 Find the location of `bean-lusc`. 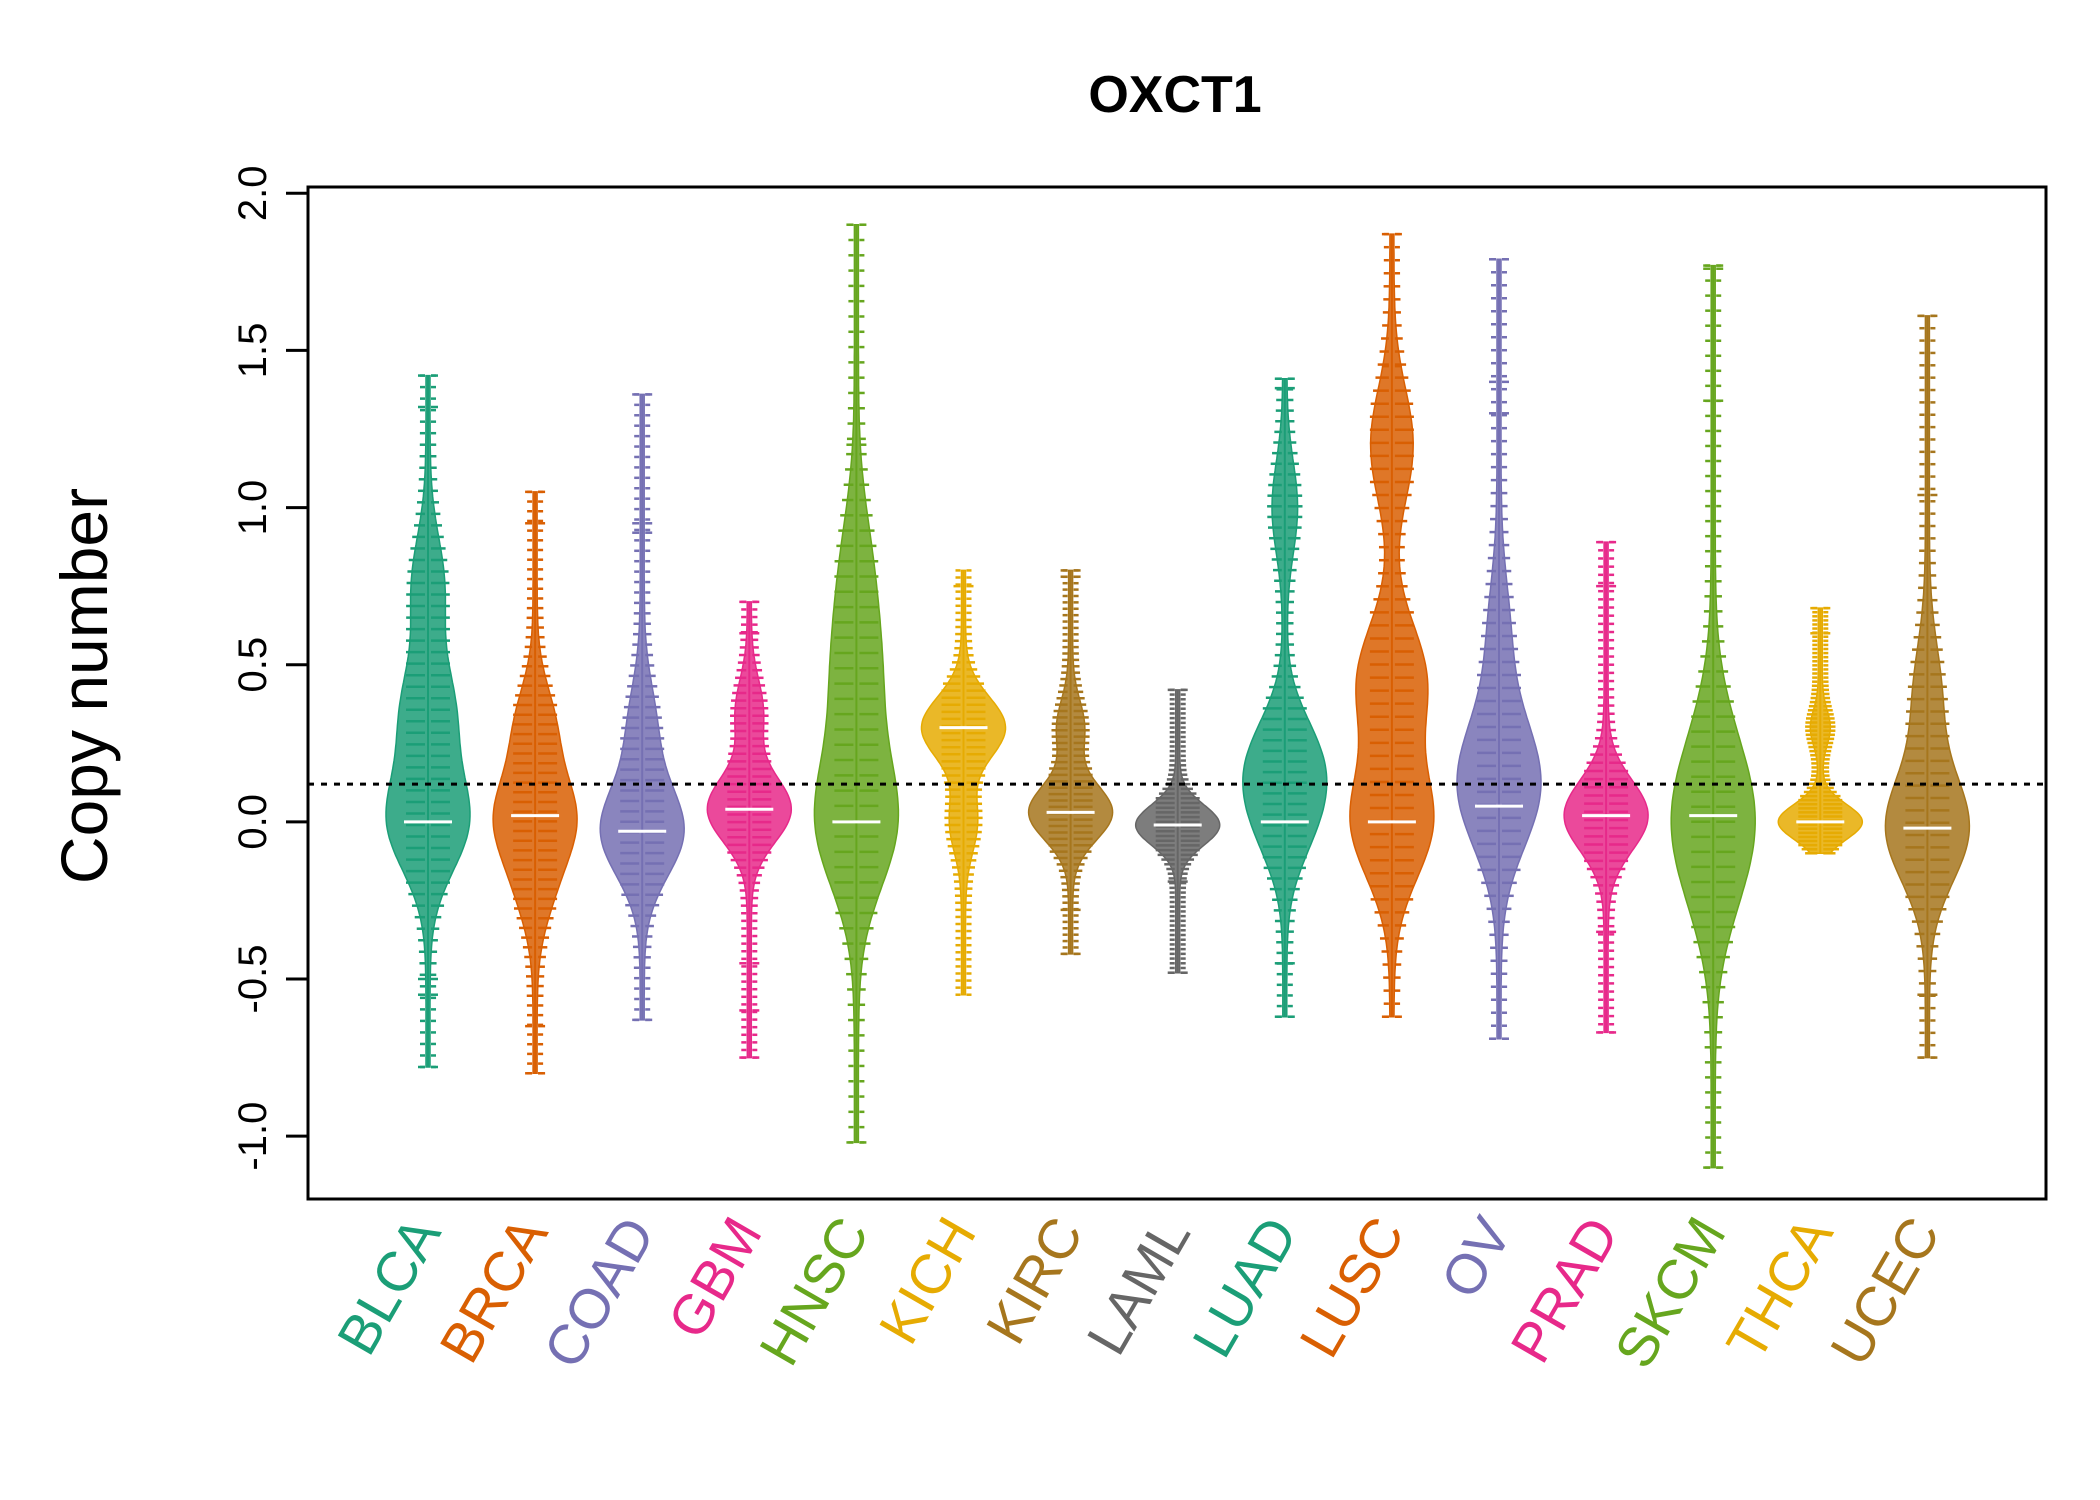

bean-lusc is located at coordinates (1392, 625).